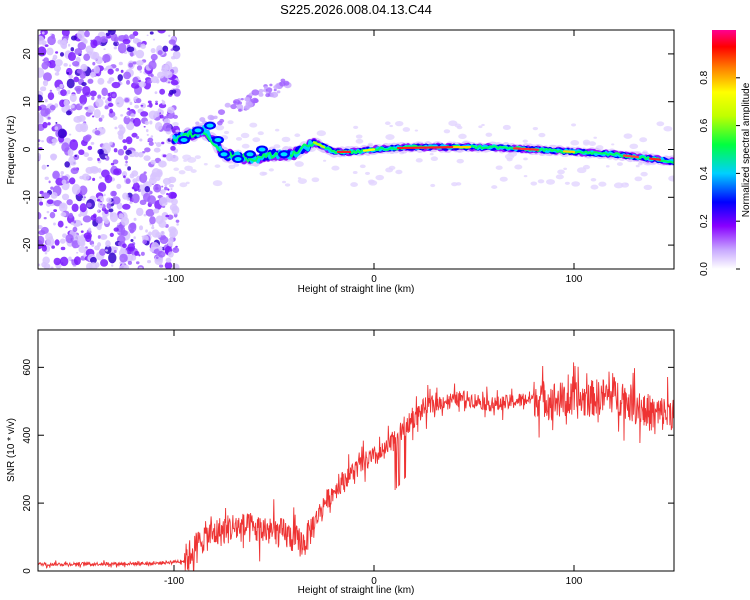 The image size is (750, 600). I want to click on colorbar, so click(724, 149).